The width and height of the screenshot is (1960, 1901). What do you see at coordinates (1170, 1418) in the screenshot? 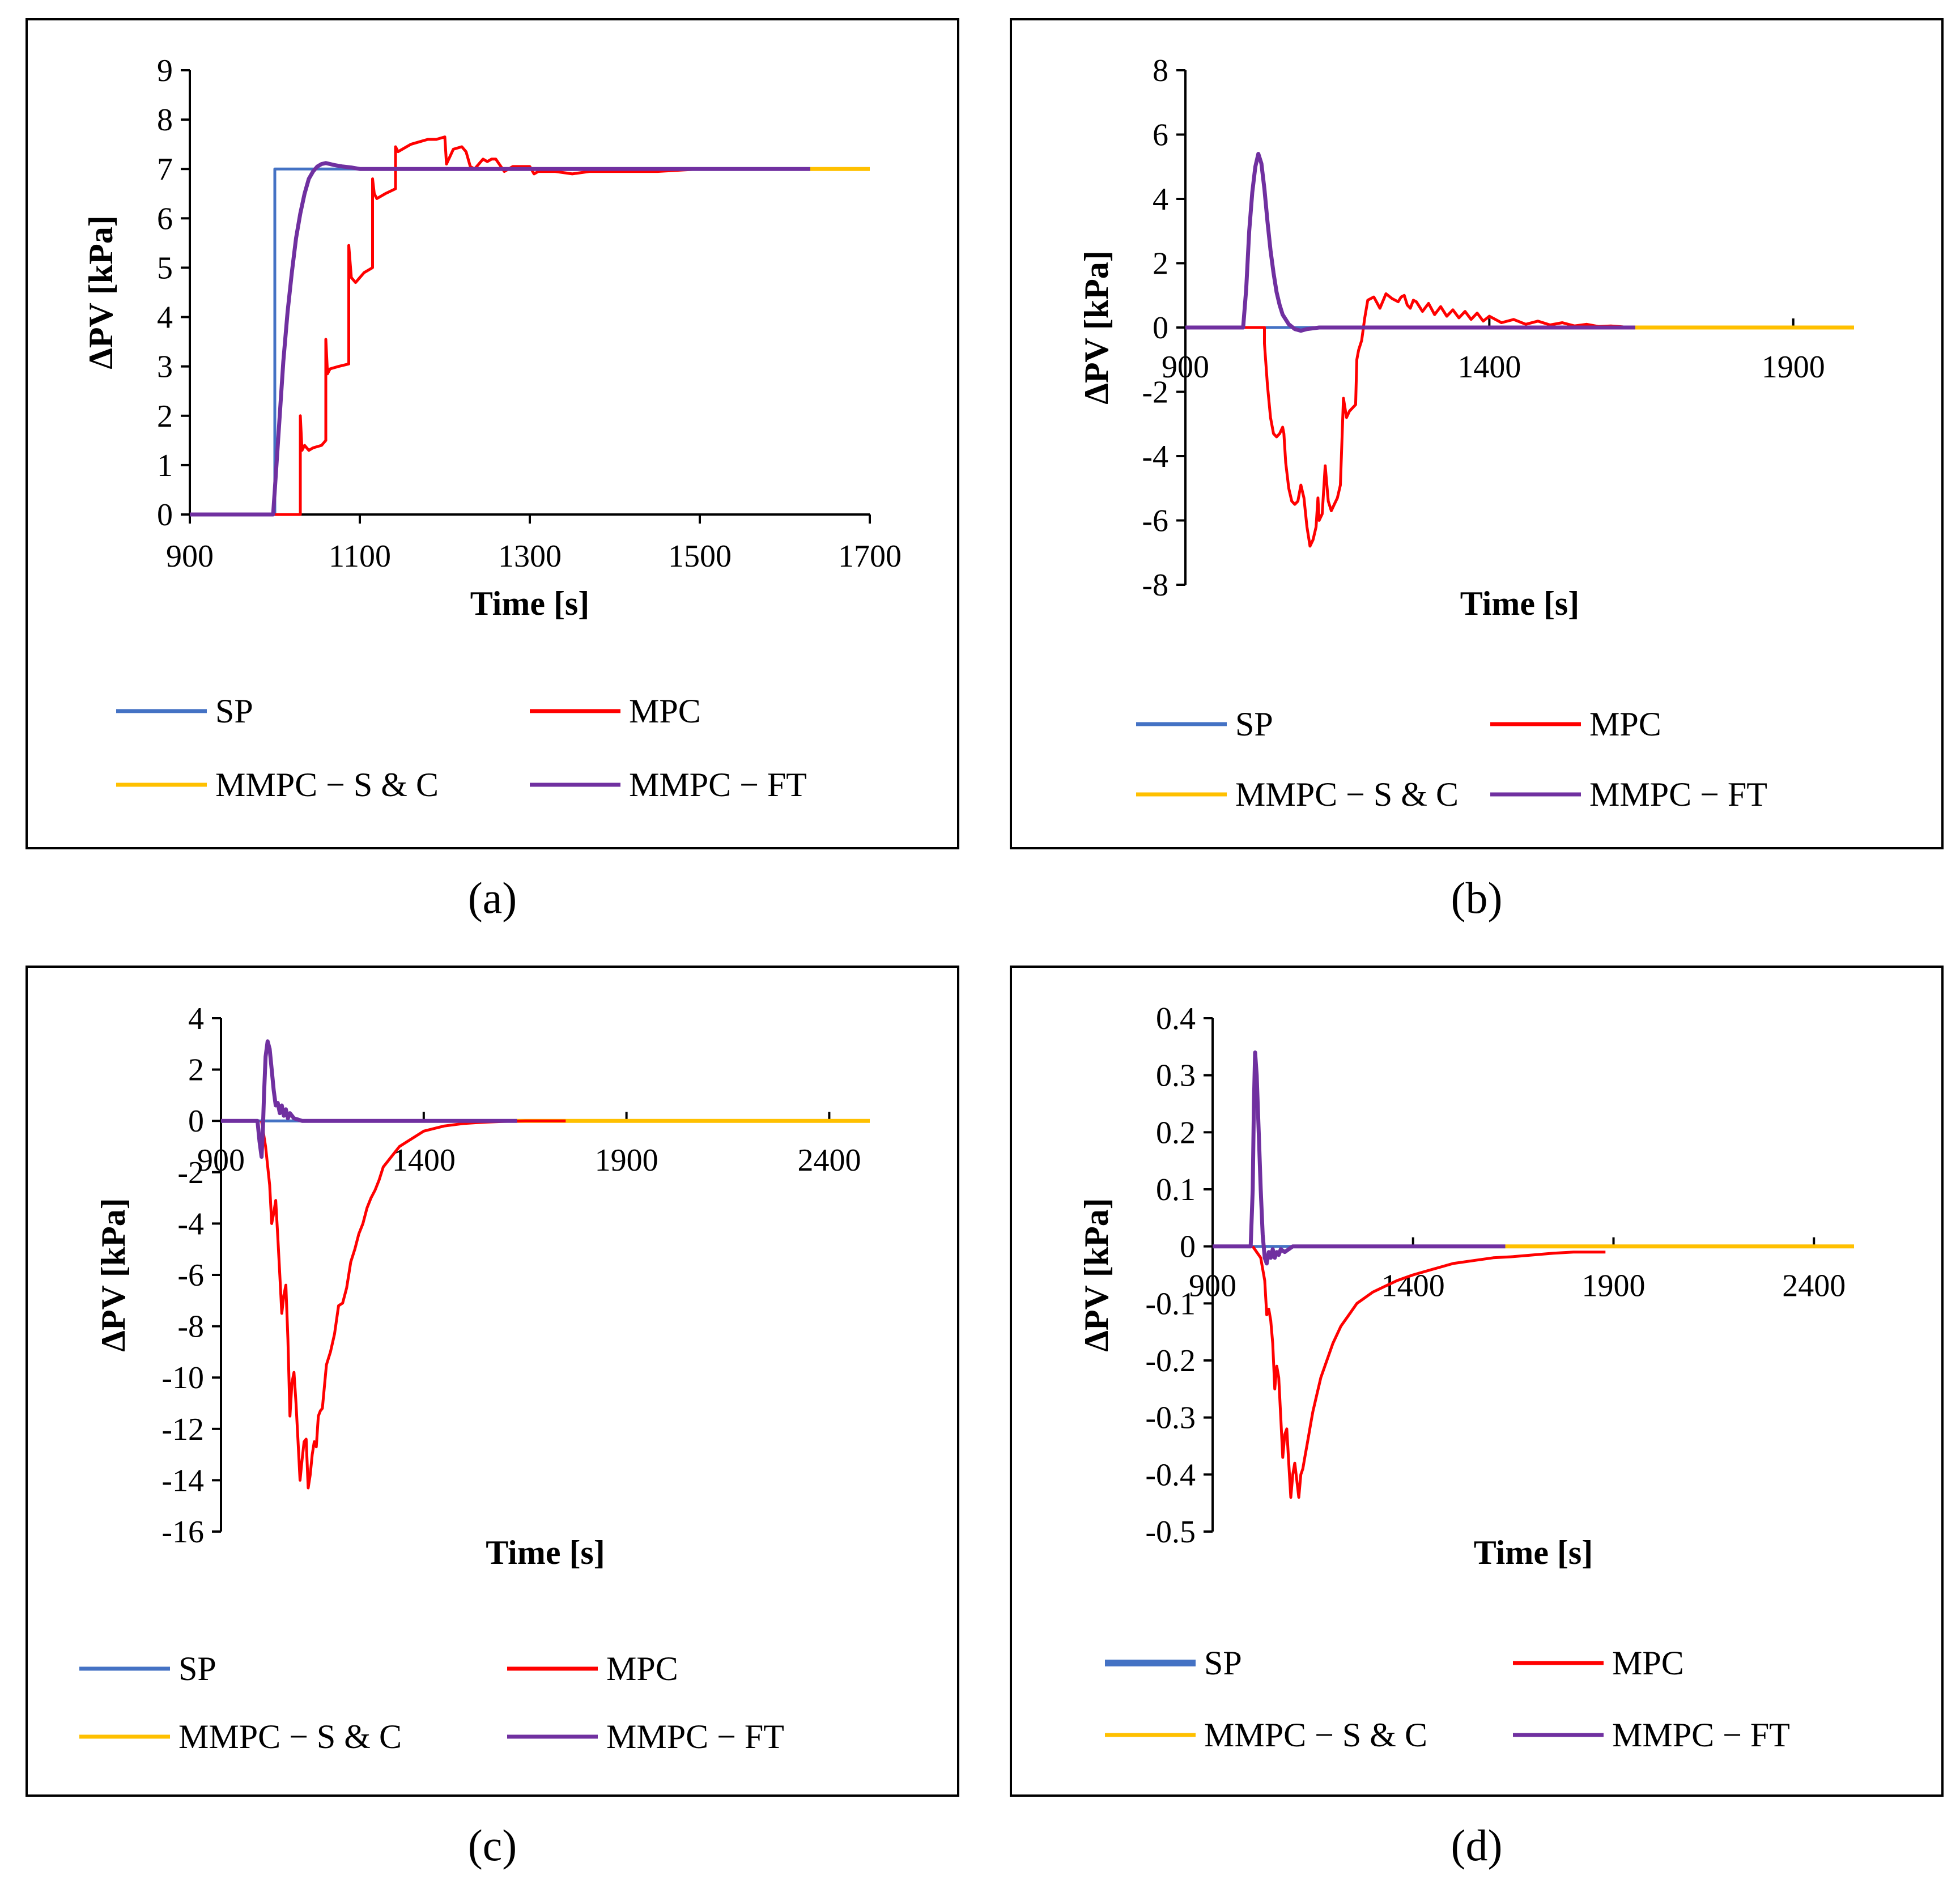
I see `y-tick-label: -0.3` at bounding box center [1170, 1418].